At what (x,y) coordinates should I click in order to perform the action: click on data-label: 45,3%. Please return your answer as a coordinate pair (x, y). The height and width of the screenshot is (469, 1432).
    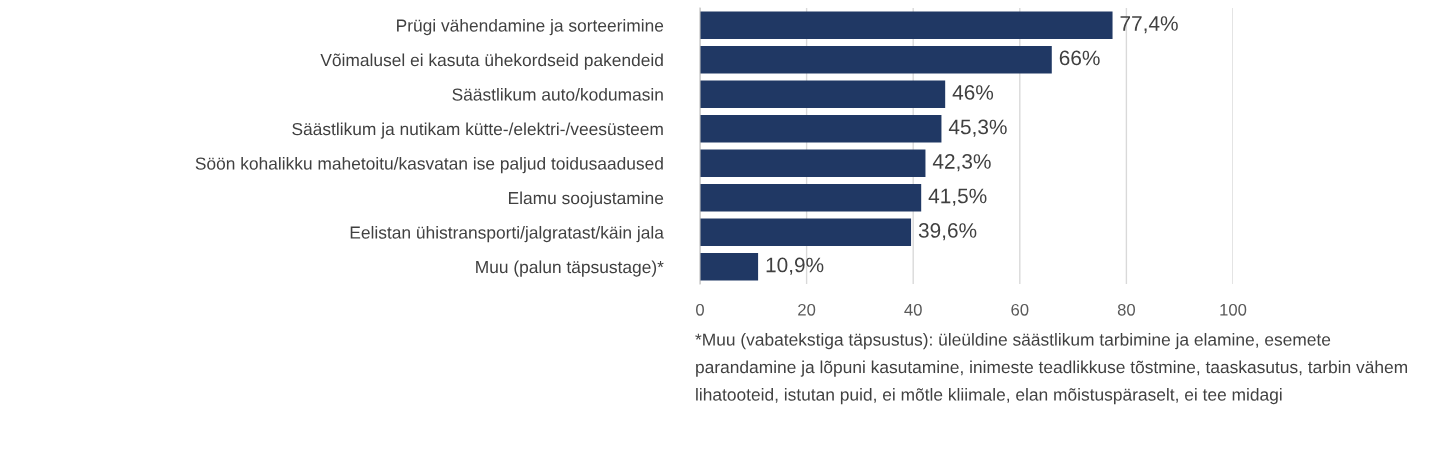
    Looking at the image, I should click on (977, 128).